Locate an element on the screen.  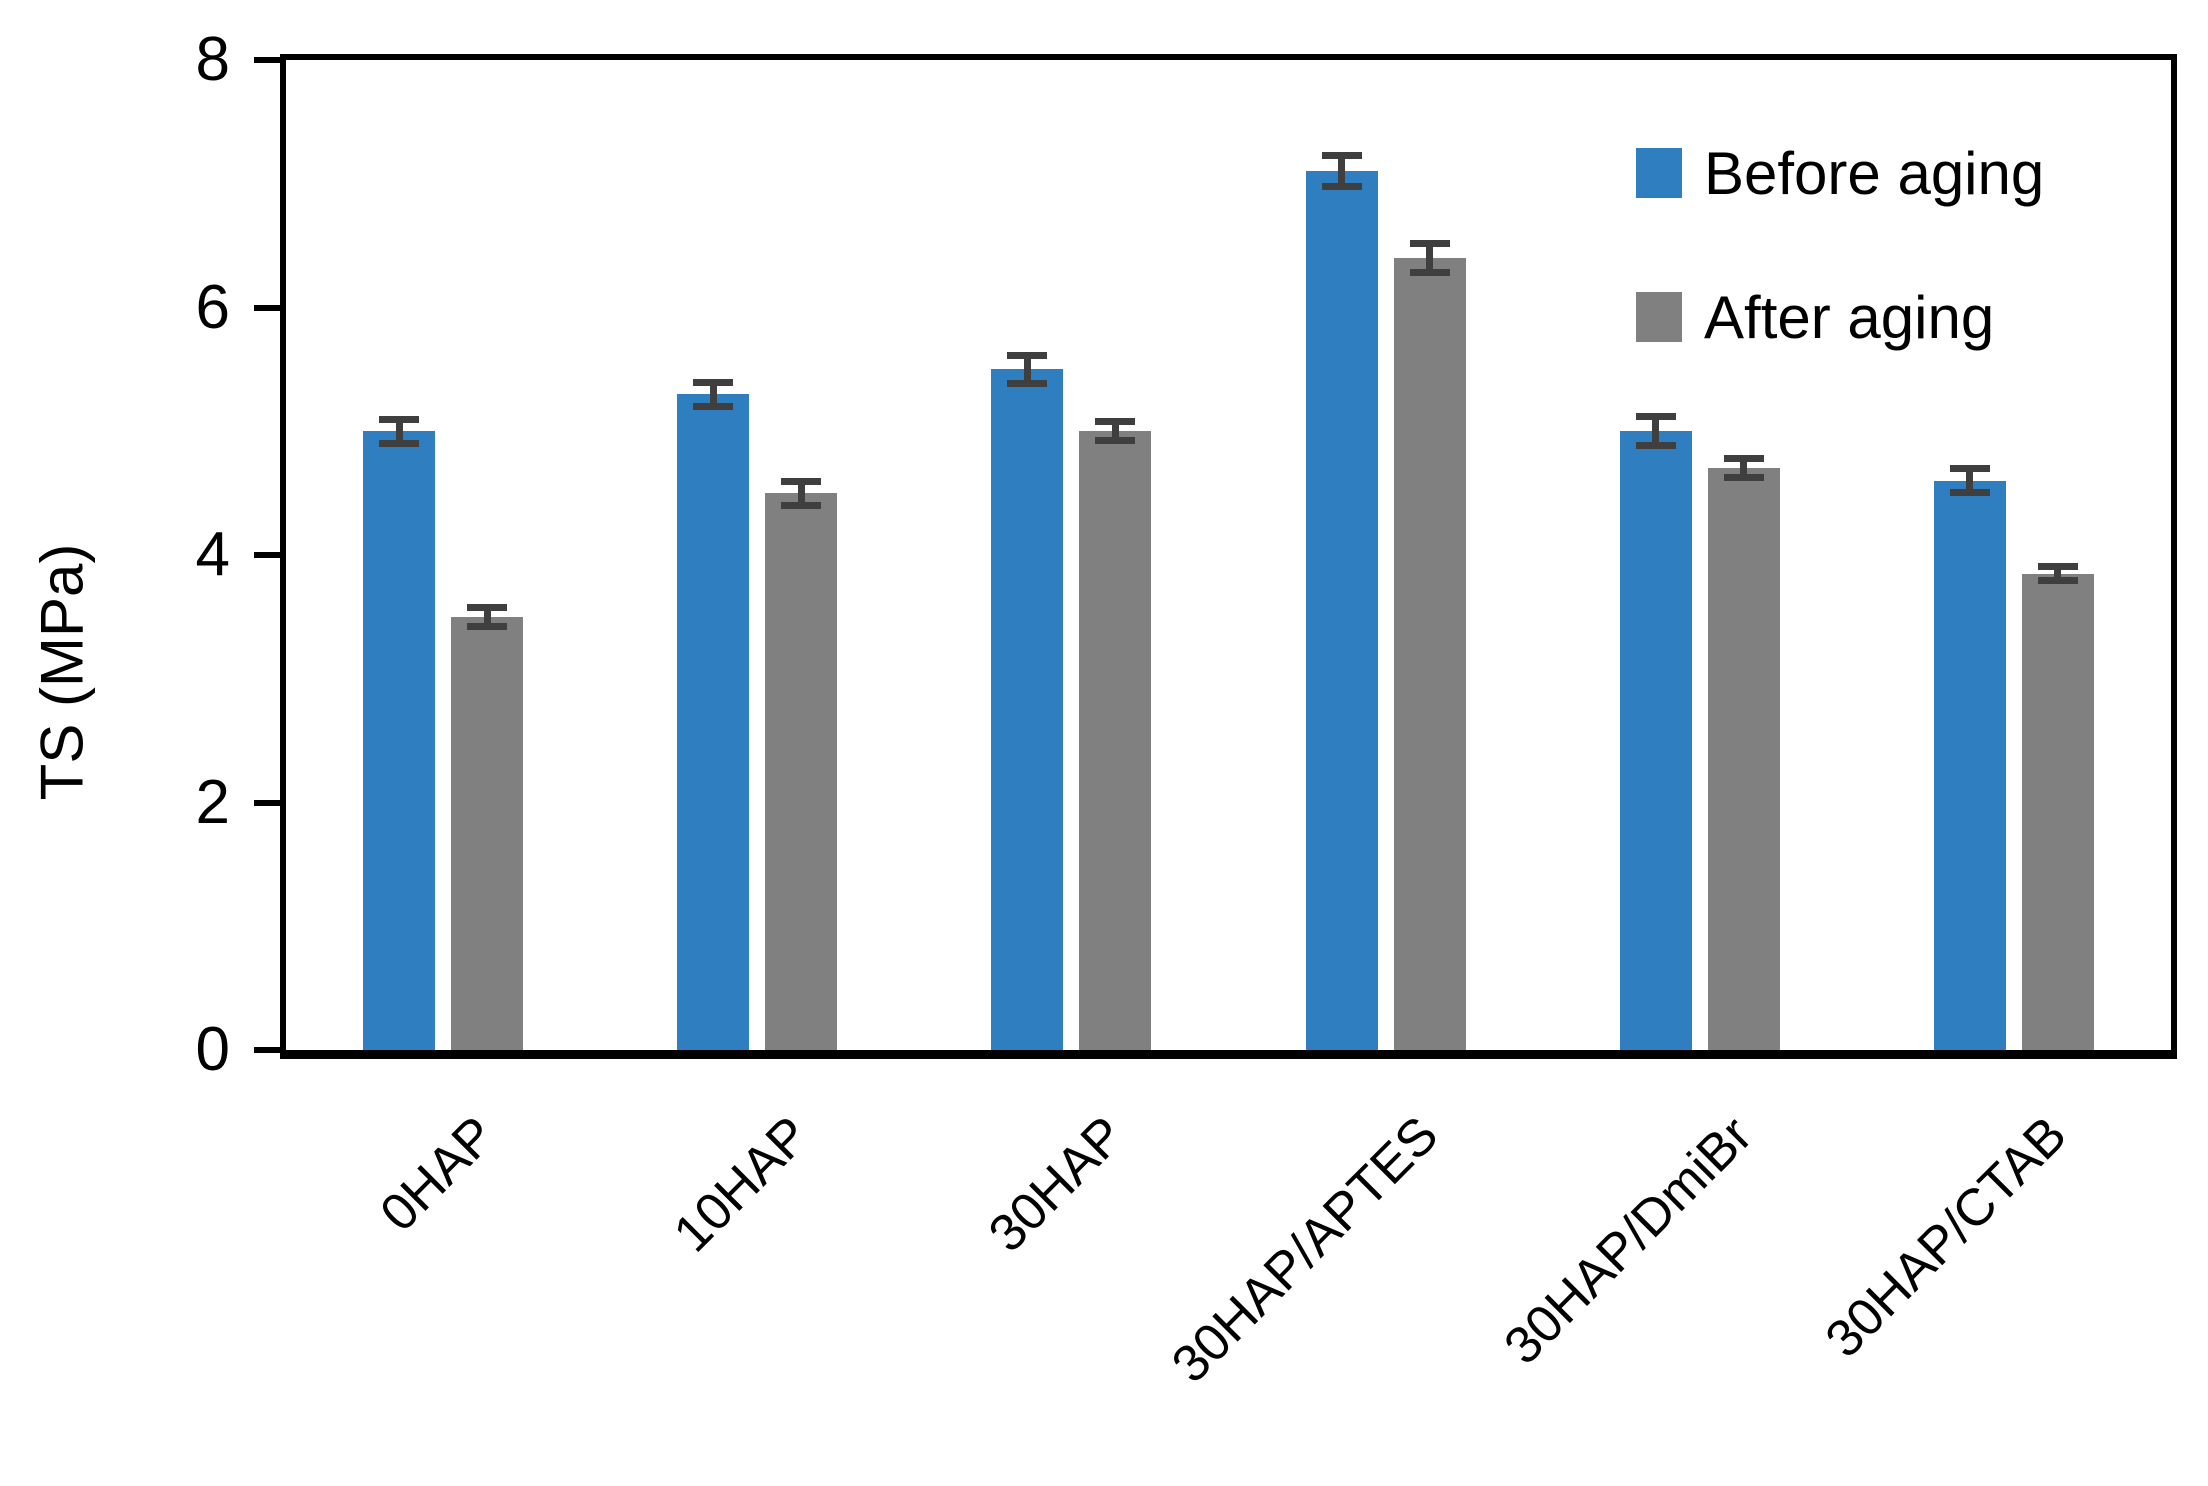
legend-item-before-aging: Before aging is located at coordinates (1840, 173).